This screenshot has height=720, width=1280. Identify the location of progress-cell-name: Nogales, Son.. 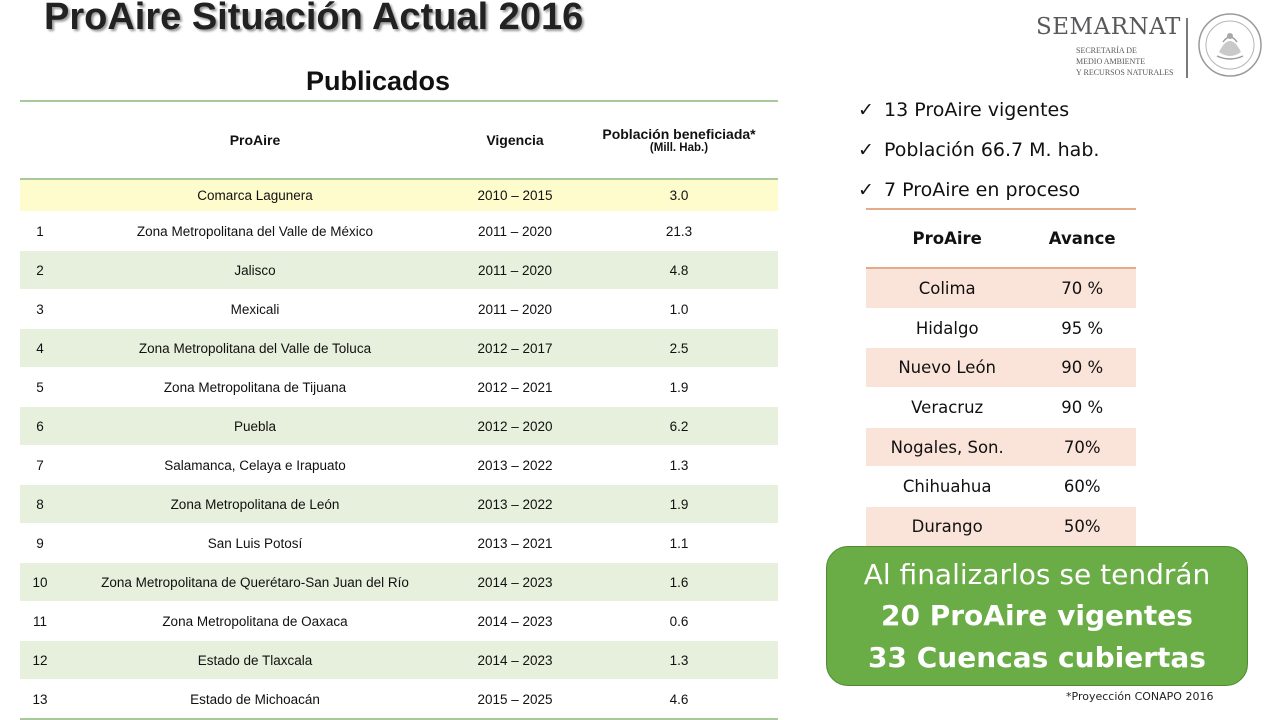
(947, 447).